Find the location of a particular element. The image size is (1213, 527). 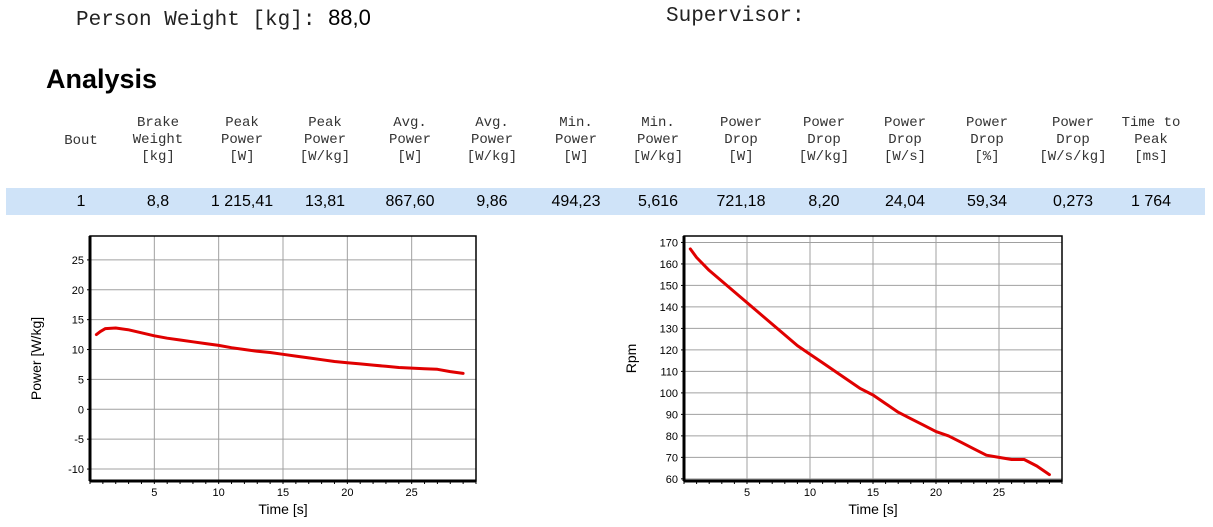

column-header-line: [W/s] is located at coordinates (904, 157).